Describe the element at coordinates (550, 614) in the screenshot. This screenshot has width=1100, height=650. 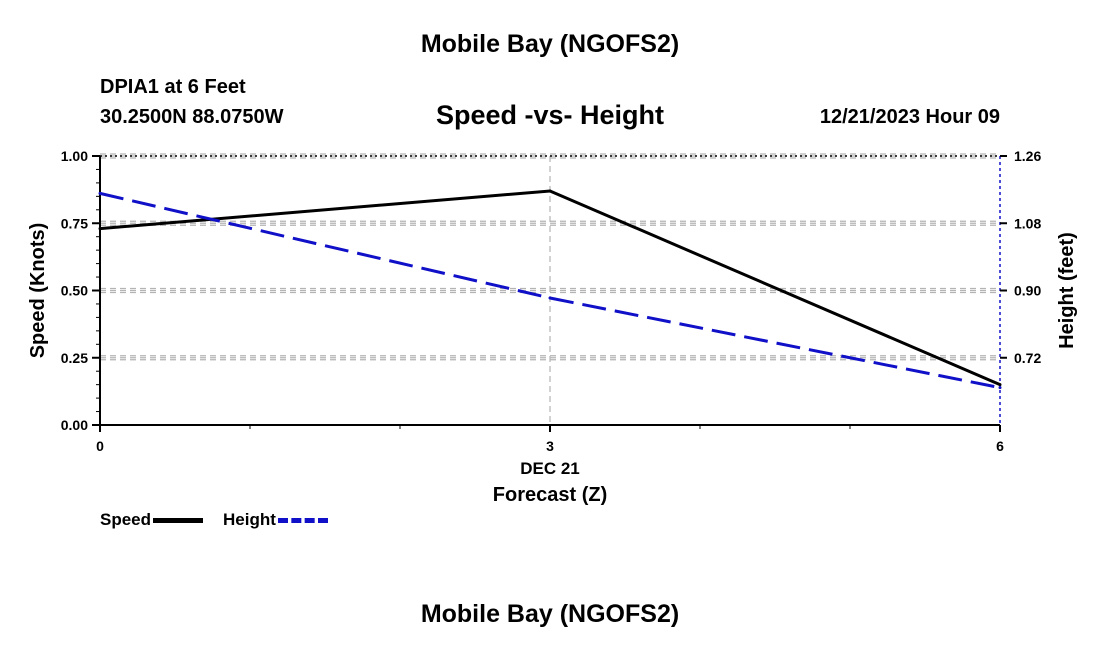
I see `footer-title: Mobile Bay (NGOFS2)` at that location.